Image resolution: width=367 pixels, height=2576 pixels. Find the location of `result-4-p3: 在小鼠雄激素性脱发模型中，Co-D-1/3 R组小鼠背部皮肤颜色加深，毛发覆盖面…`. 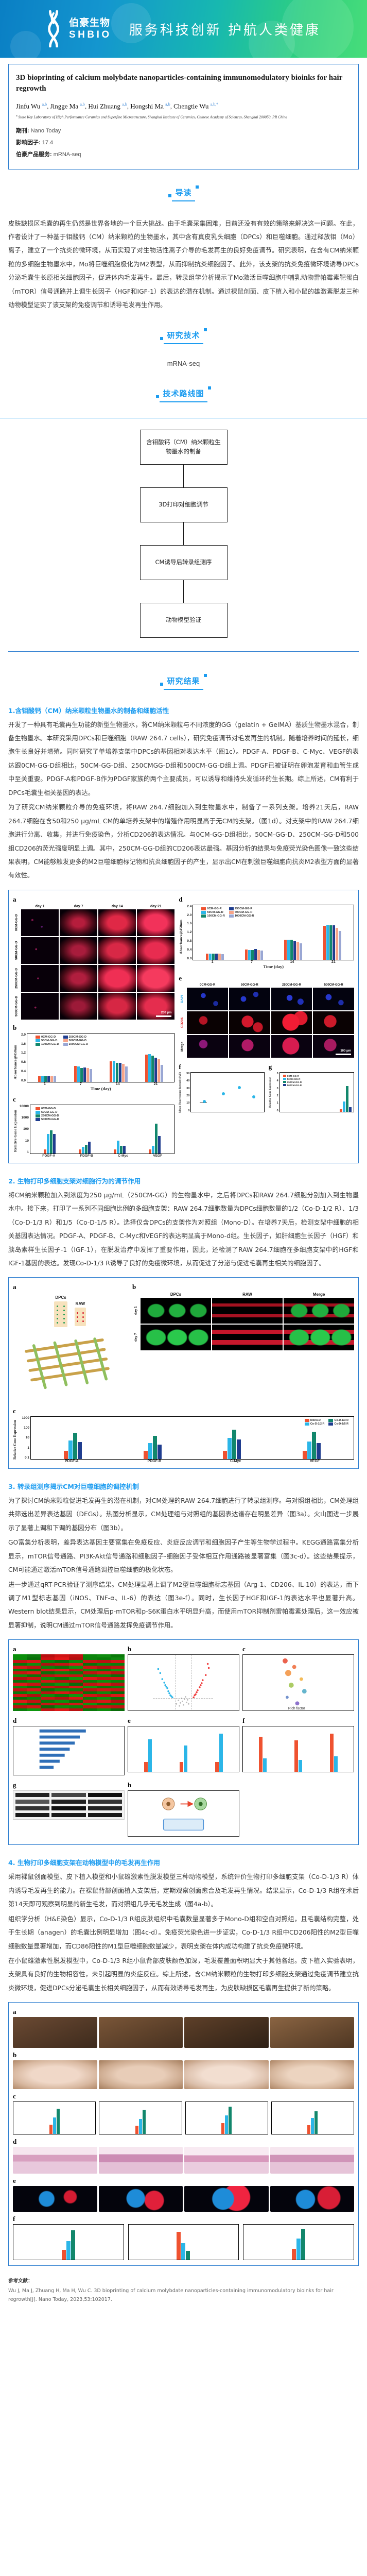

result-4-p3: 在小鼠雄激素性脱发模型中，Co-D-1/3 R组小鼠背部皮肤颜色加深，毛发覆盖面… is located at coordinates (183, 1974).